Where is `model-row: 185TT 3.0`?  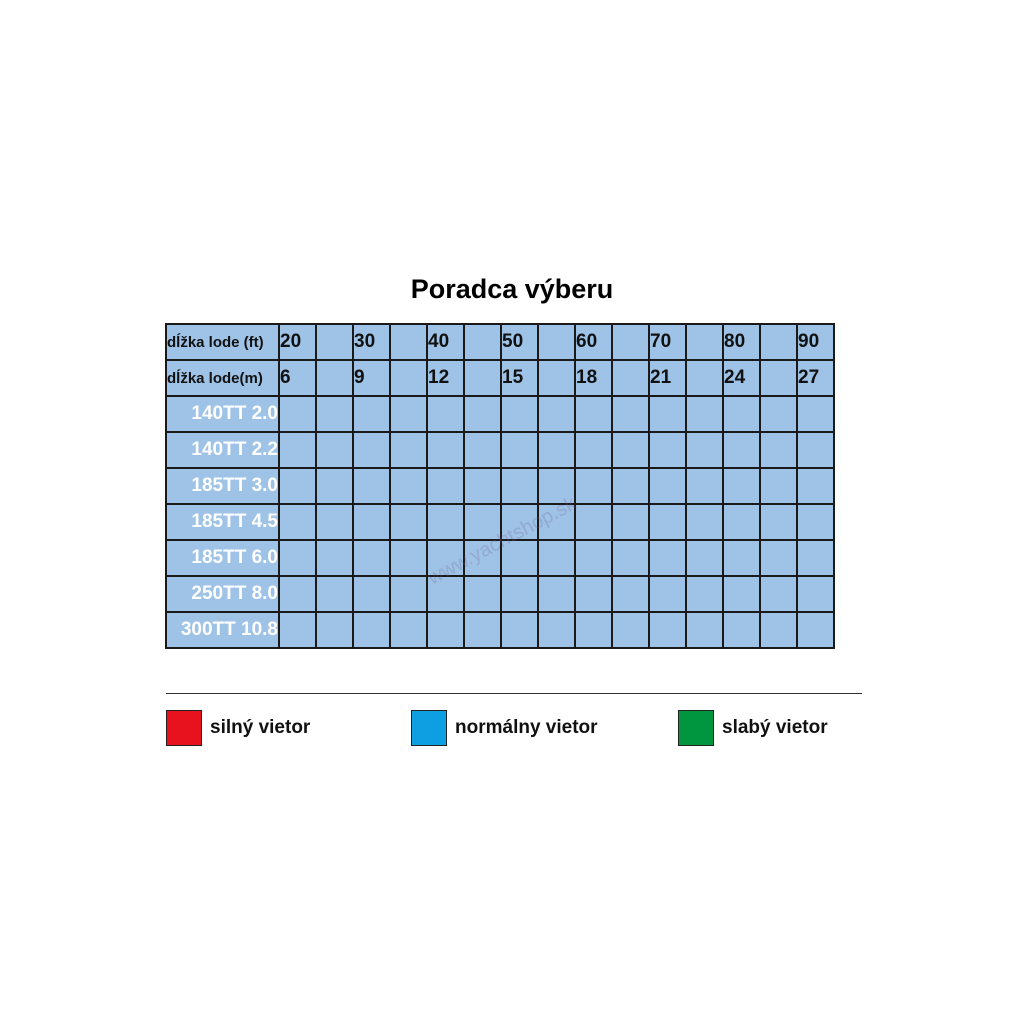 model-row: 185TT 3.0 is located at coordinates (500, 486).